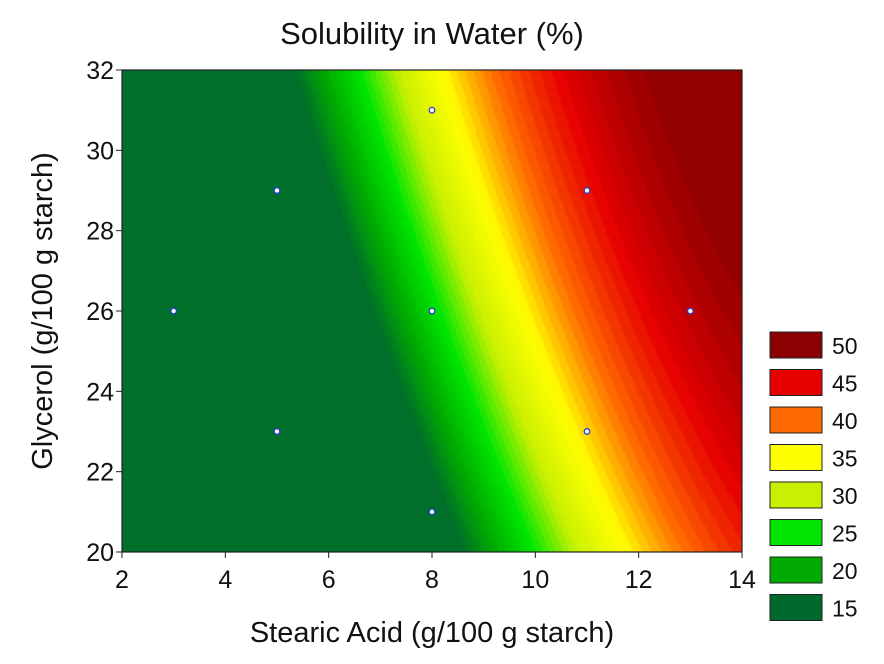 This screenshot has height=664, width=884. I want to click on x-tick-label: 6, so click(329, 580).